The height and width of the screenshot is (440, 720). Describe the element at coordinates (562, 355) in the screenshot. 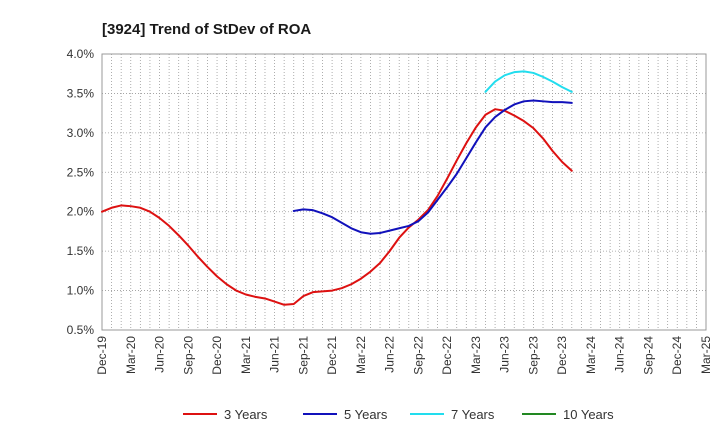

I see `x-tick-label: Dec-23` at that location.